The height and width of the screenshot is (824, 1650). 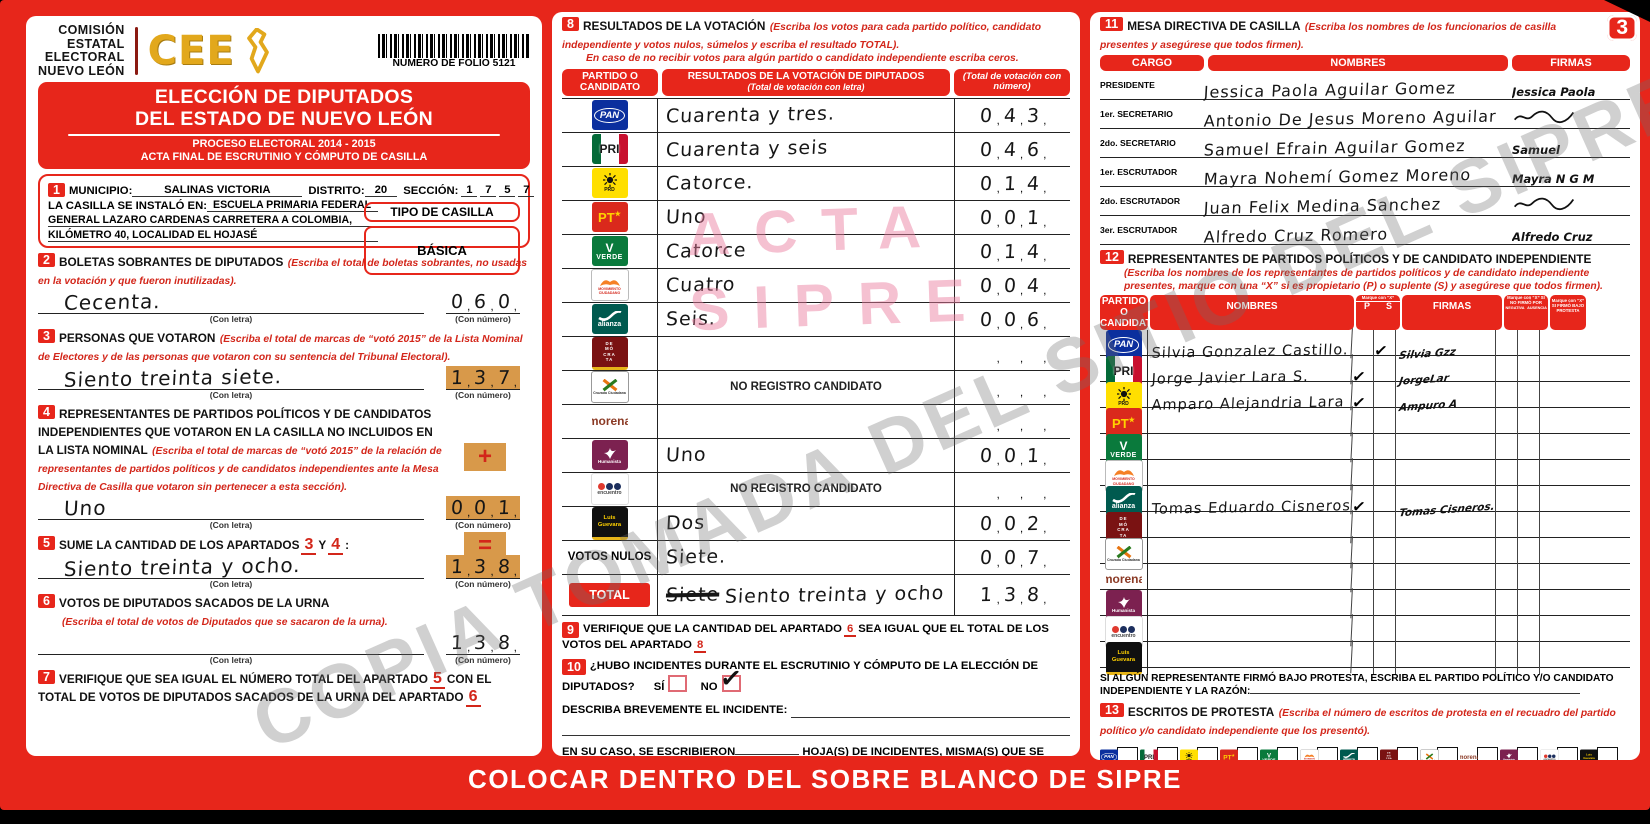 I want to click on escrito-protesta-item: morena, so click(x=1479, y=751).